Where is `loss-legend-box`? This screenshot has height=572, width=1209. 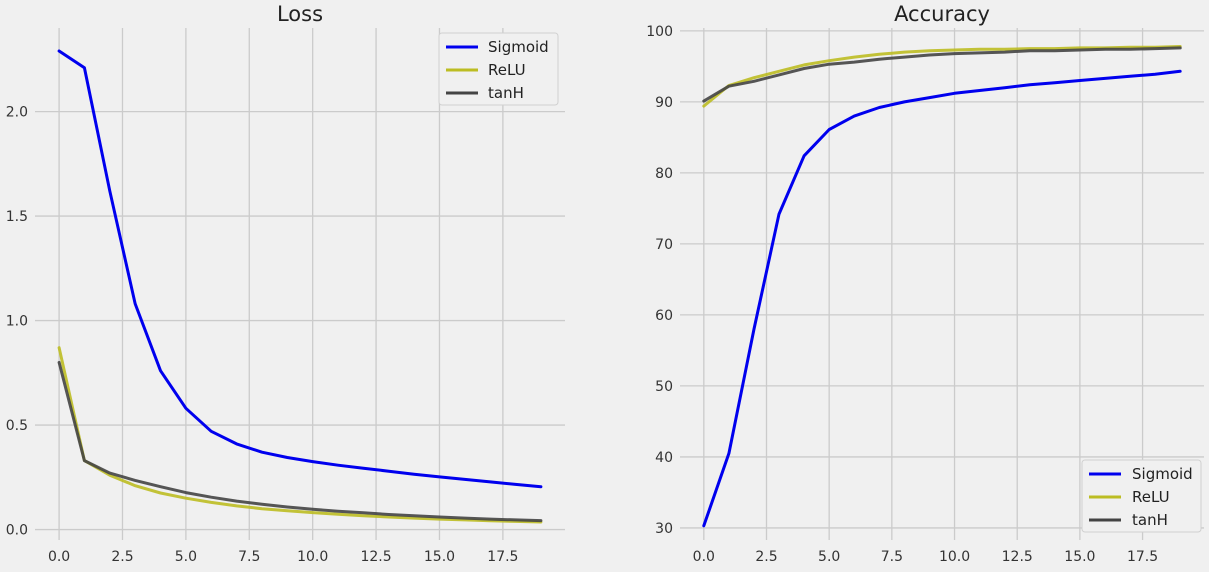
loss-legend-box is located at coordinates (498, 69).